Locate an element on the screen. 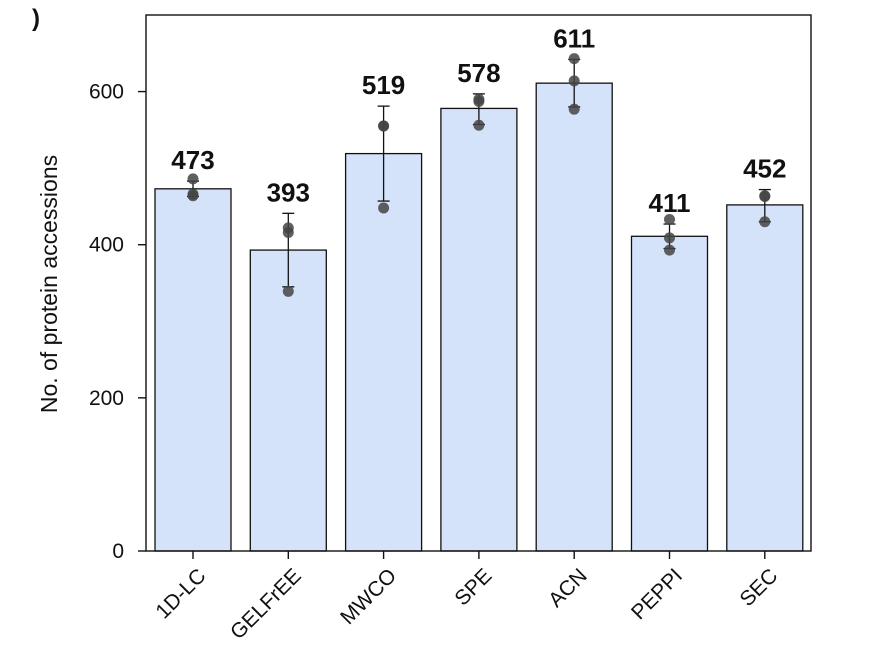 This screenshot has width=890, height=670. bar-sec is located at coordinates (765, 378).